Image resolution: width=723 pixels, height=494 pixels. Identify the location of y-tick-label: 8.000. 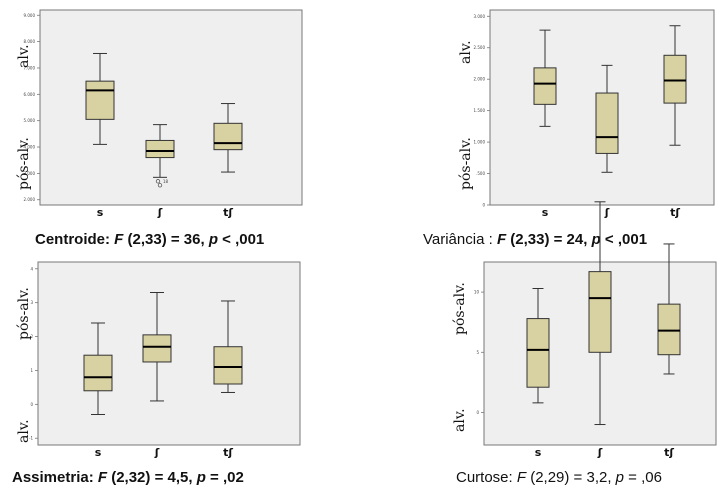
(30, 41).